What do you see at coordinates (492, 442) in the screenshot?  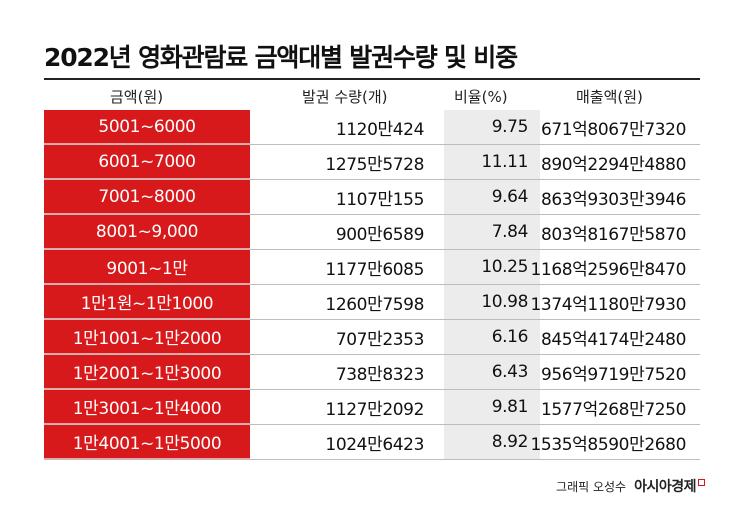 I see `ratio-cell: 8.92` at bounding box center [492, 442].